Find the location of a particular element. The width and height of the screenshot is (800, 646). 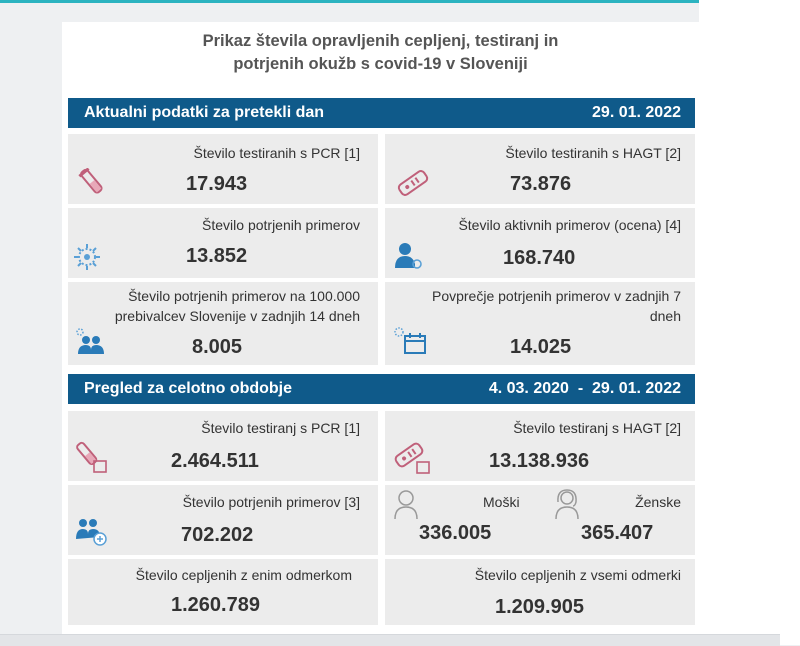

daily-hagt-label: Število testiranih s HAGT [2] is located at coordinates (593, 153).